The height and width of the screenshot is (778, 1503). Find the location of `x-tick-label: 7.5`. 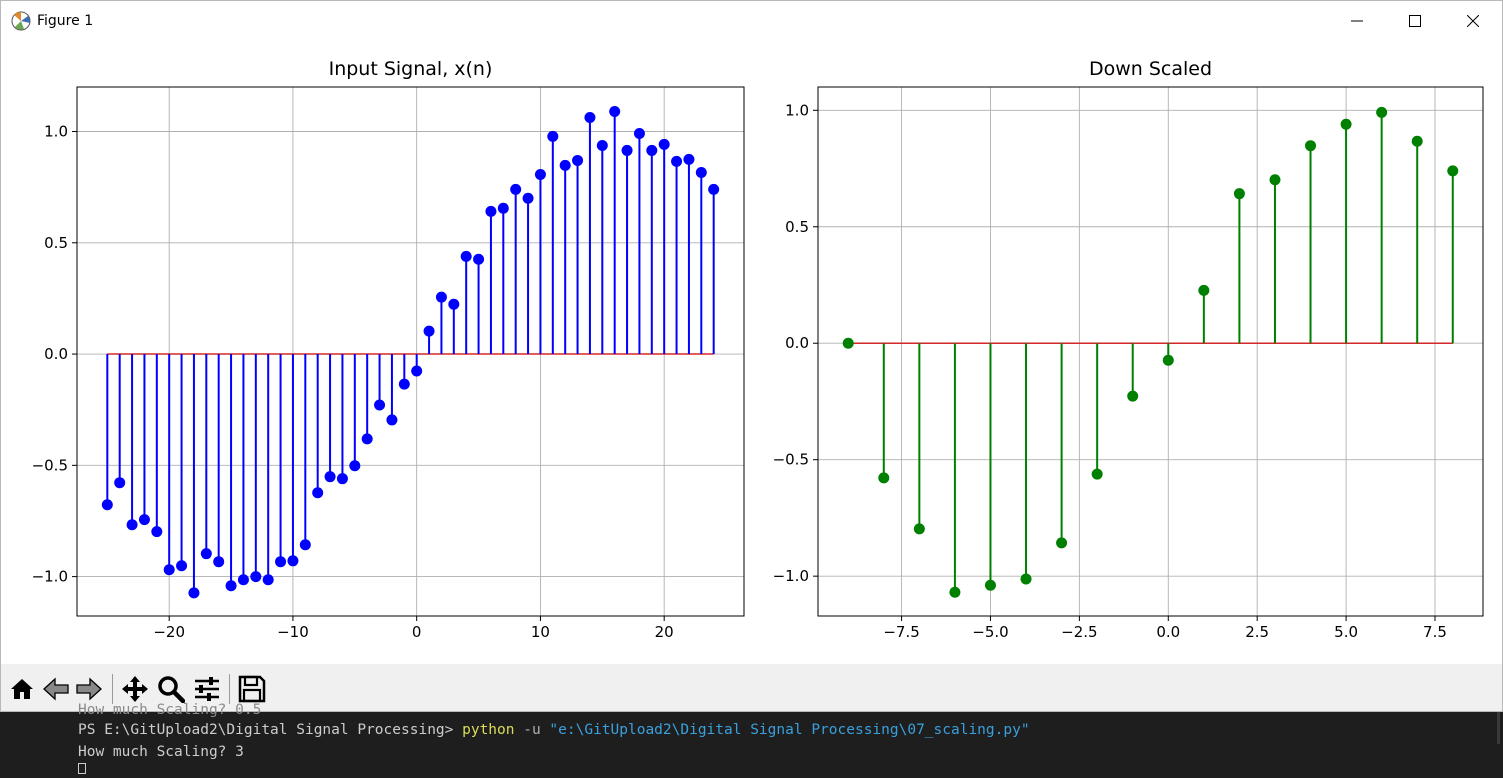

x-tick-label: 7.5 is located at coordinates (1435, 632).